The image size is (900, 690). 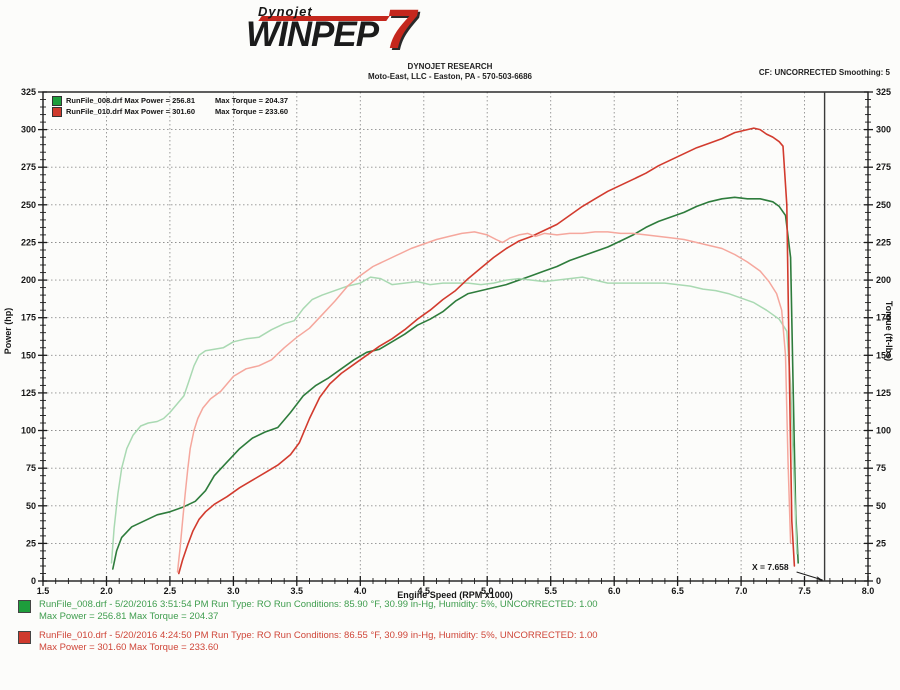 I want to click on run-008-max-line: Max Power = 256.81 Max Torque = 204.37, so click(x=129, y=616).